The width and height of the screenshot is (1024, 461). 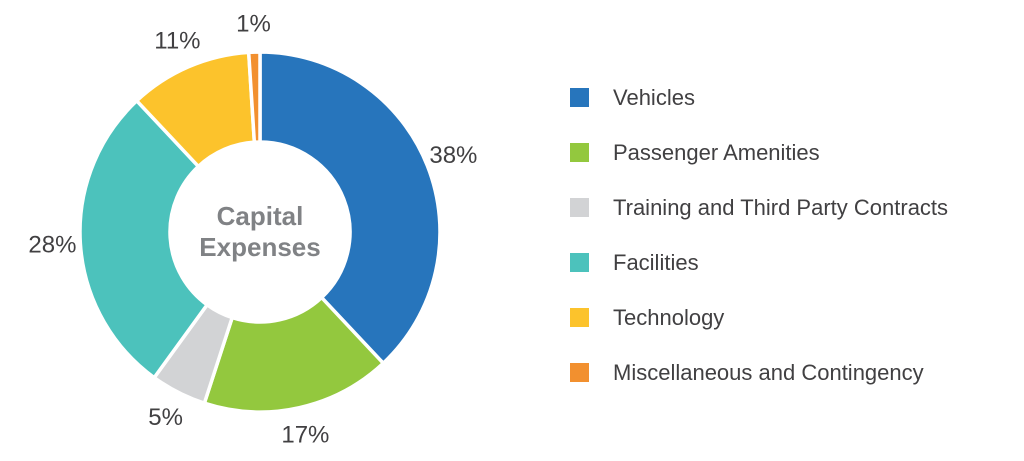 What do you see at coordinates (453, 155) in the screenshot?
I see `percent-label-vehicles: 38%` at bounding box center [453, 155].